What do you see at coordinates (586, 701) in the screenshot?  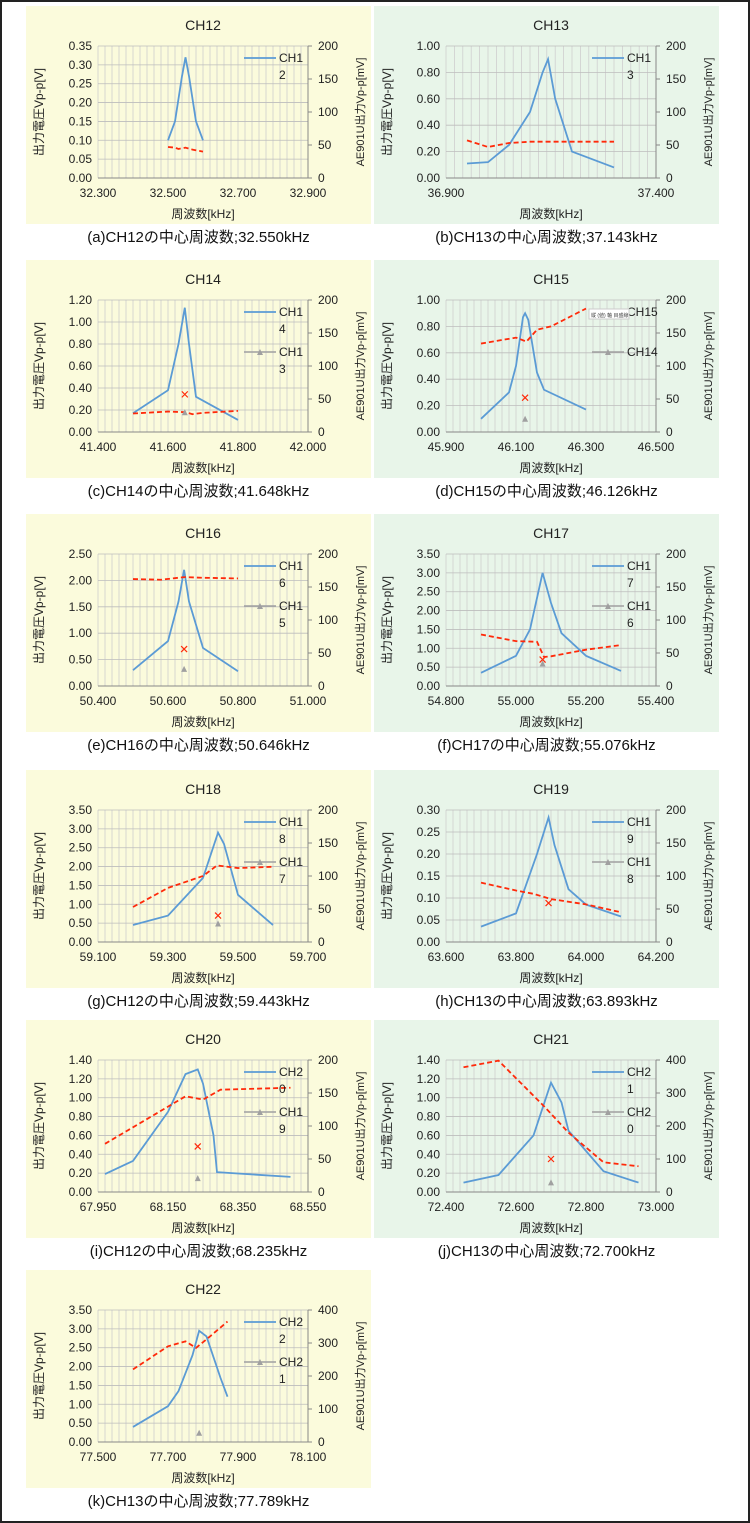 I see `x-tick-label: 55.200` at bounding box center [586, 701].